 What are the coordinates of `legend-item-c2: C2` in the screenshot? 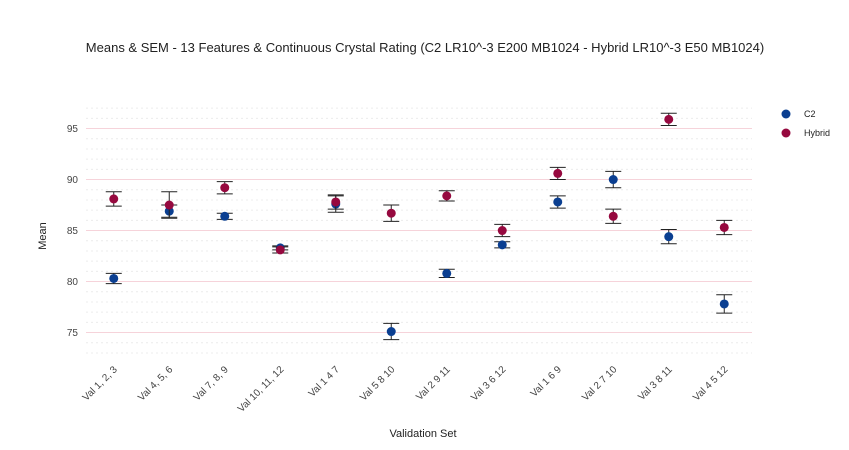 It's located at (798, 114).